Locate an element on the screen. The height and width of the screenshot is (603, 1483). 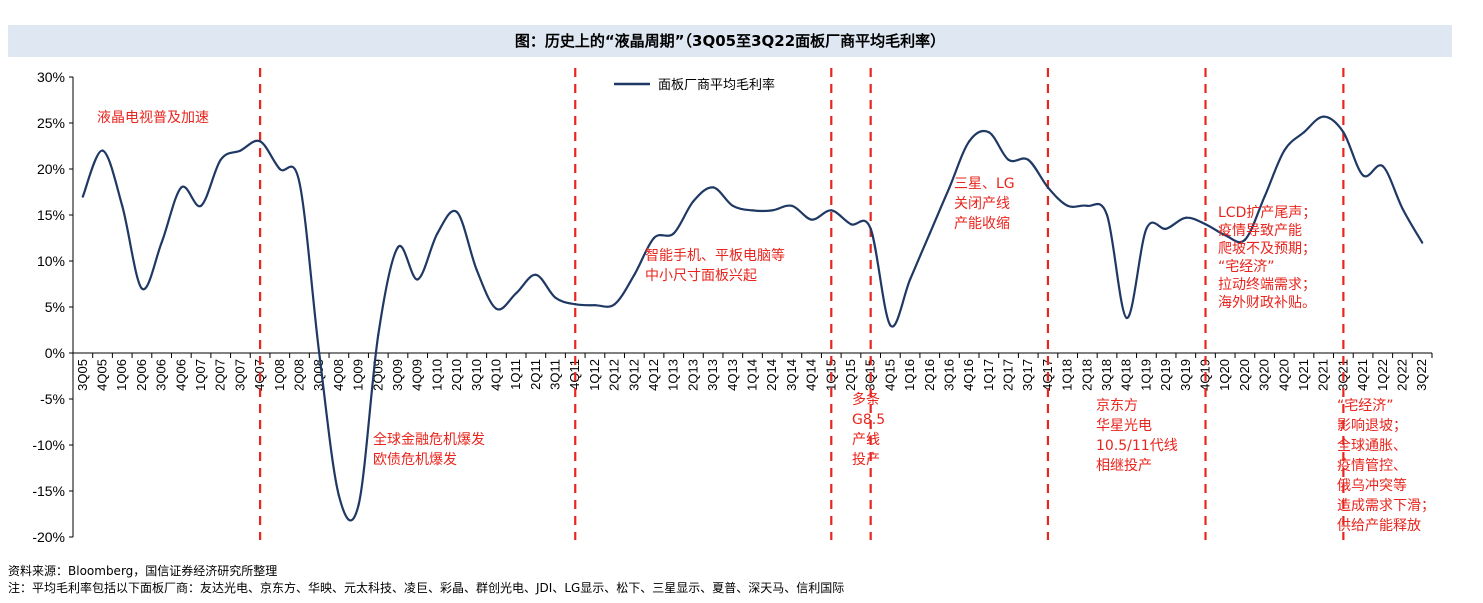
annotation-line: 产线 is located at coordinates (866, 440).